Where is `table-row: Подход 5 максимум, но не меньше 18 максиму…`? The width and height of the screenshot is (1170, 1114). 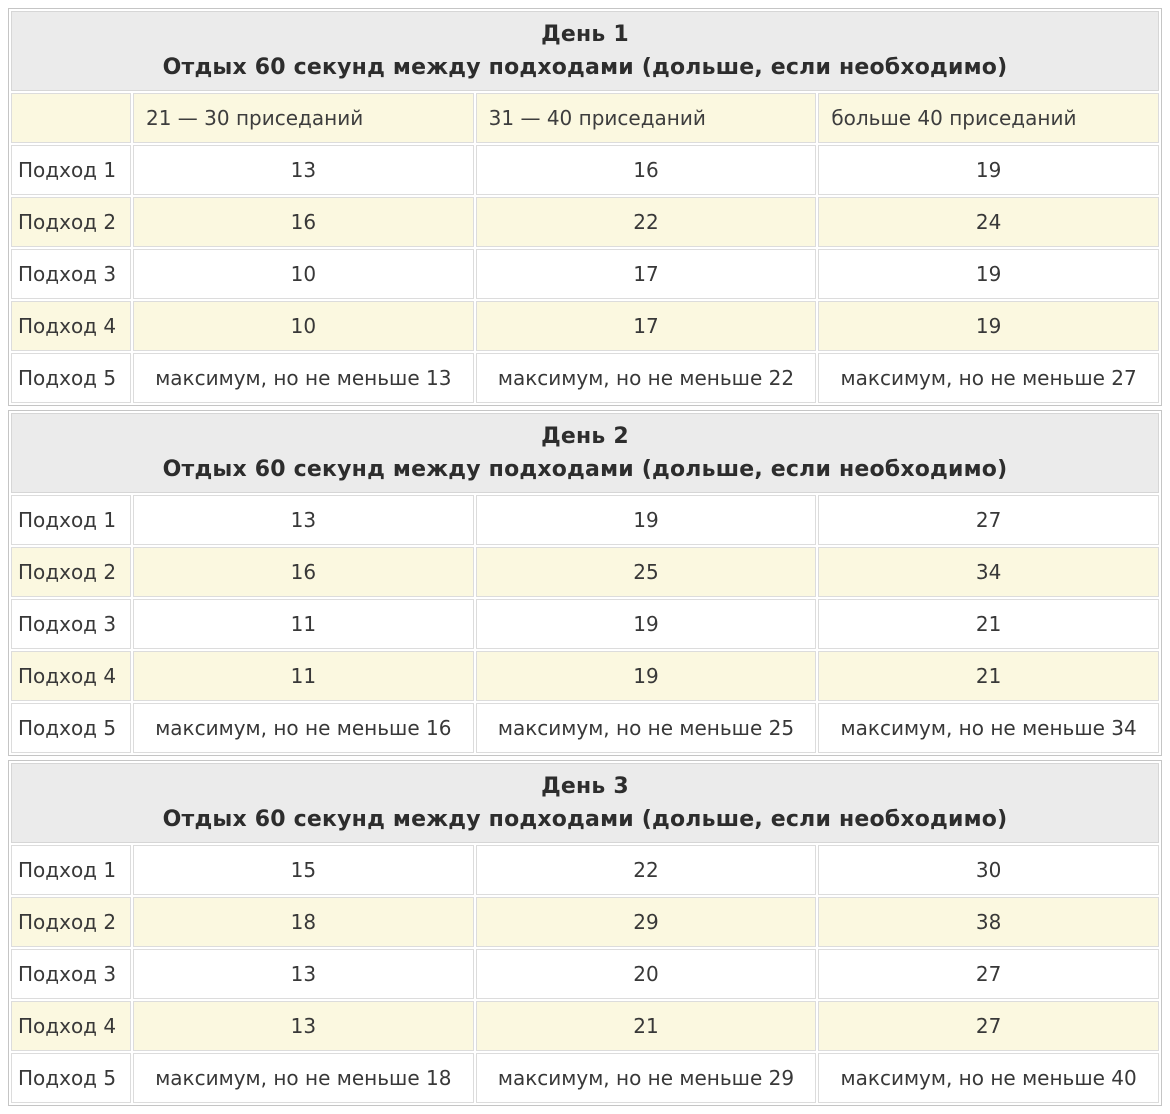 table-row: Подход 5 максимум, но не меньше 18 максиму… is located at coordinates (585, 1078).